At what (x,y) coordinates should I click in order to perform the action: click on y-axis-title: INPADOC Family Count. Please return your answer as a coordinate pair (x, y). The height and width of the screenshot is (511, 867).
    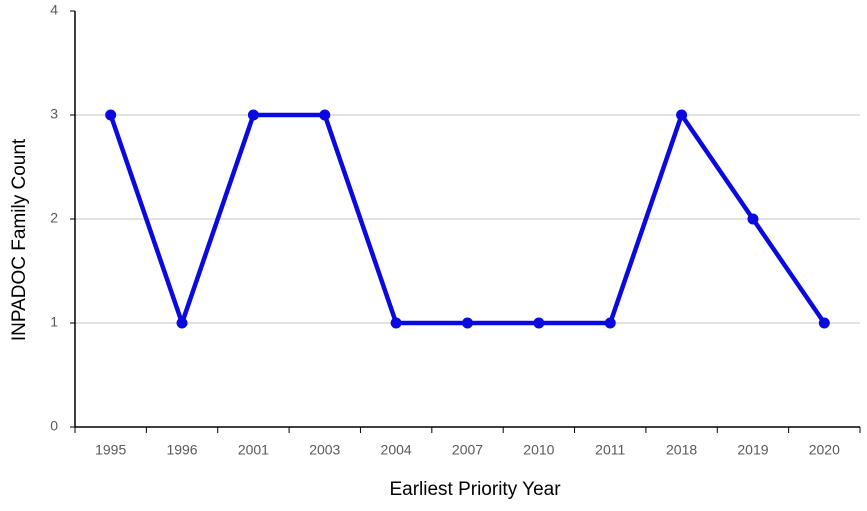
    Looking at the image, I should click on (19, 239).